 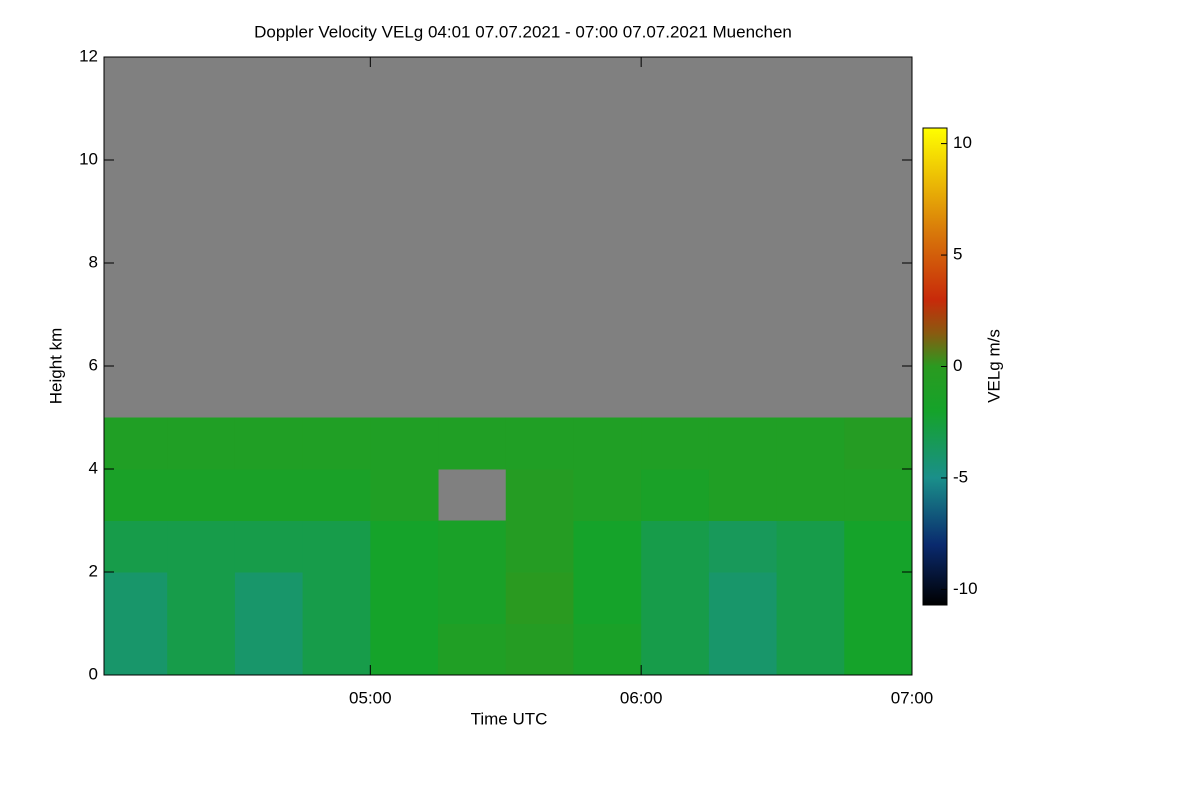 What do you see at coordinates (965, 588) in the screenshot?
I see `colorbar-tick-label: -10` at bounding box center [965, 588].